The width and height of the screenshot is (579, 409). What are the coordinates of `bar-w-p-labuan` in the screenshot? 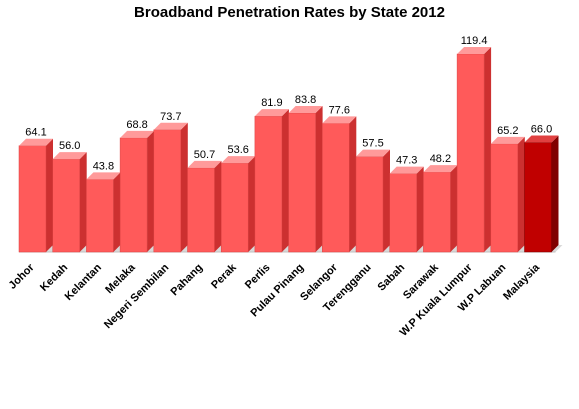 It's located at (507, 194).